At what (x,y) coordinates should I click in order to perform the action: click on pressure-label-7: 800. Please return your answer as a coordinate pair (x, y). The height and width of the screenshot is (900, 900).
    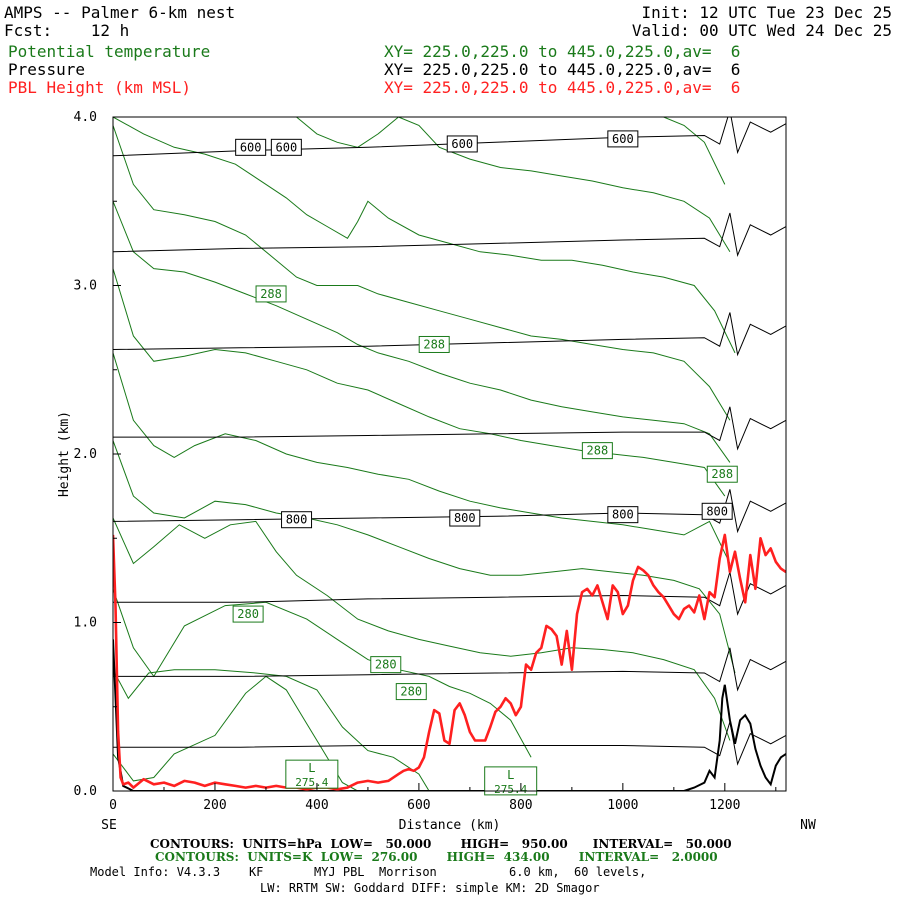
    Looking at the image, I should click on (717, 511).